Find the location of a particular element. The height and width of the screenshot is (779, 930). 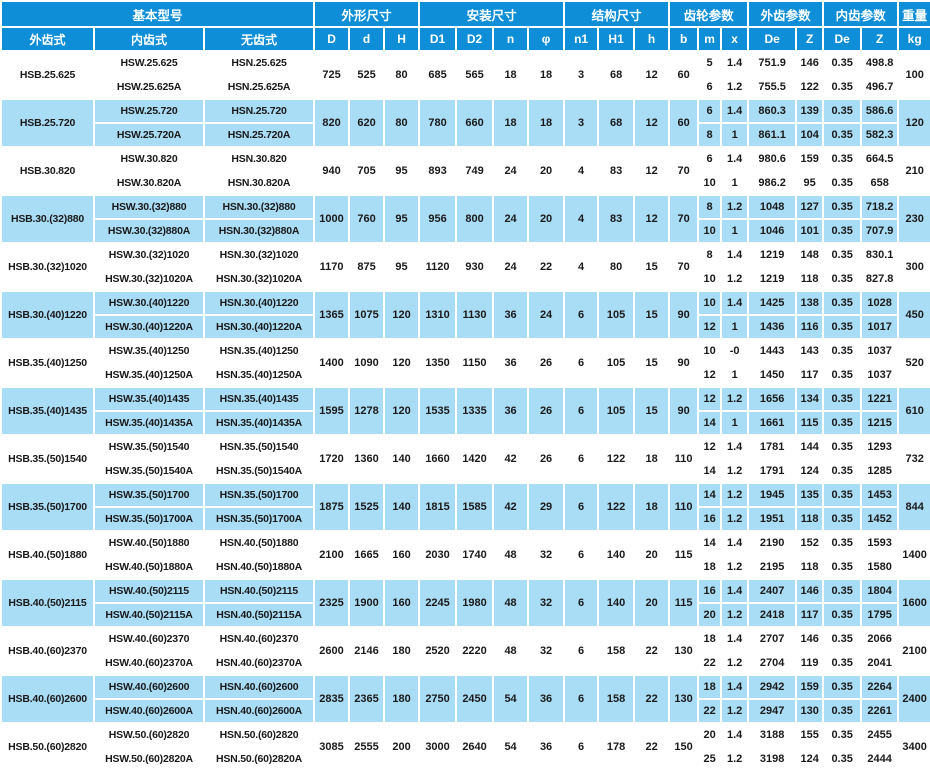

column-header-17: Z is located at coordinates (810, 39).